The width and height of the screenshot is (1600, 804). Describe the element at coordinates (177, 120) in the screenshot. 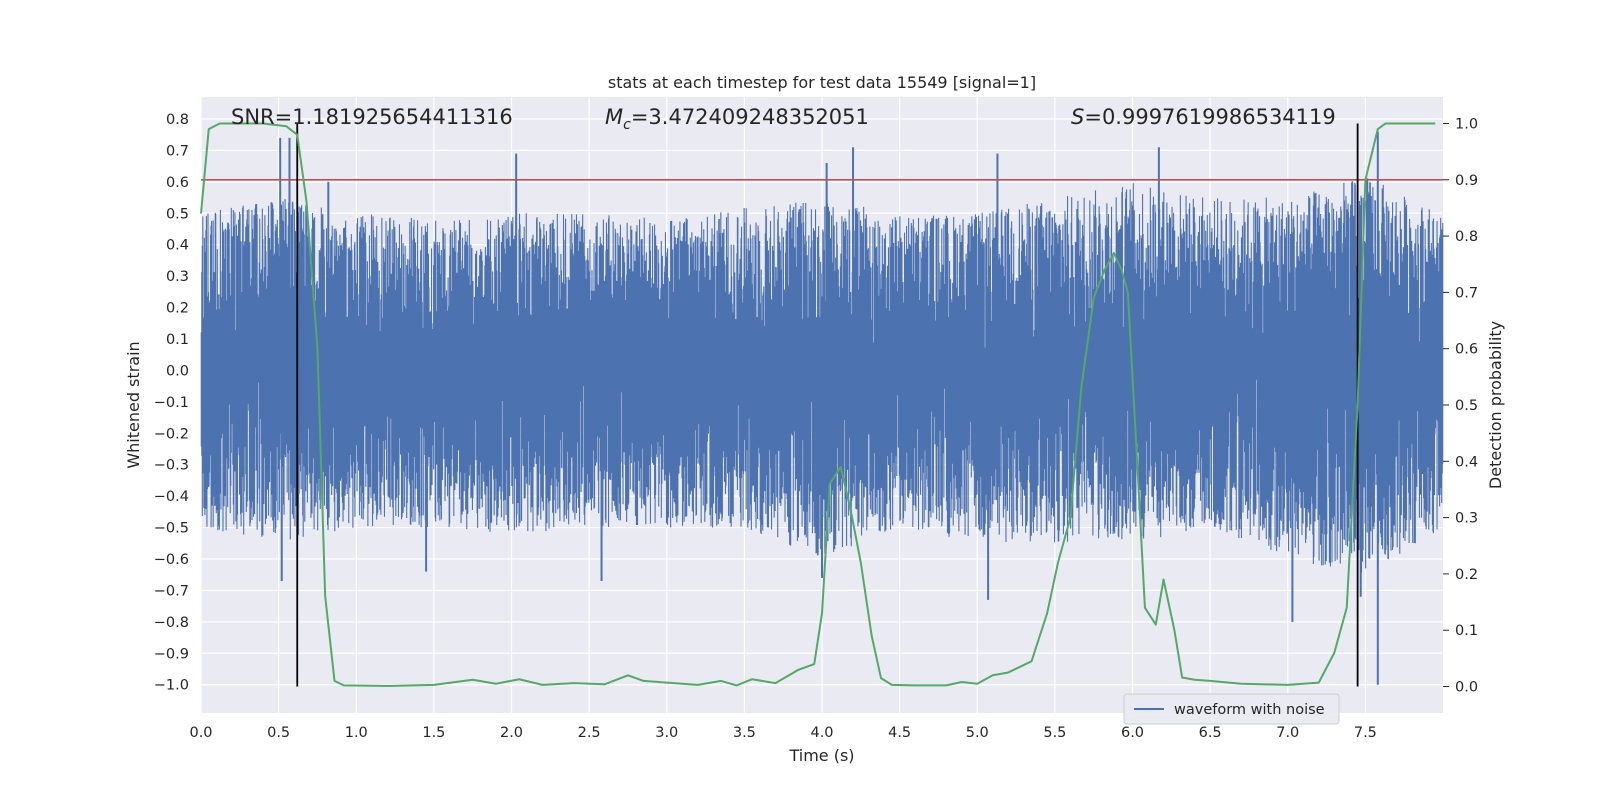

I see `y-tick-label: 0.8` at that location.